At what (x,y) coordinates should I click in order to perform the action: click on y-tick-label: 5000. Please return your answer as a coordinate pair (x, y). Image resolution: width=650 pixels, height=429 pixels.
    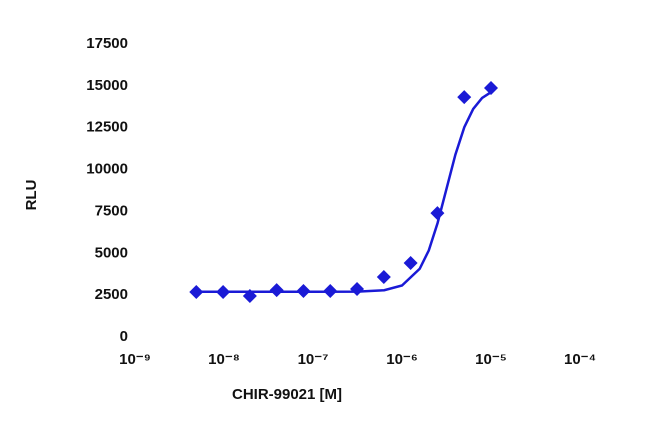
    Looking at the image, I should click on (111, 252).